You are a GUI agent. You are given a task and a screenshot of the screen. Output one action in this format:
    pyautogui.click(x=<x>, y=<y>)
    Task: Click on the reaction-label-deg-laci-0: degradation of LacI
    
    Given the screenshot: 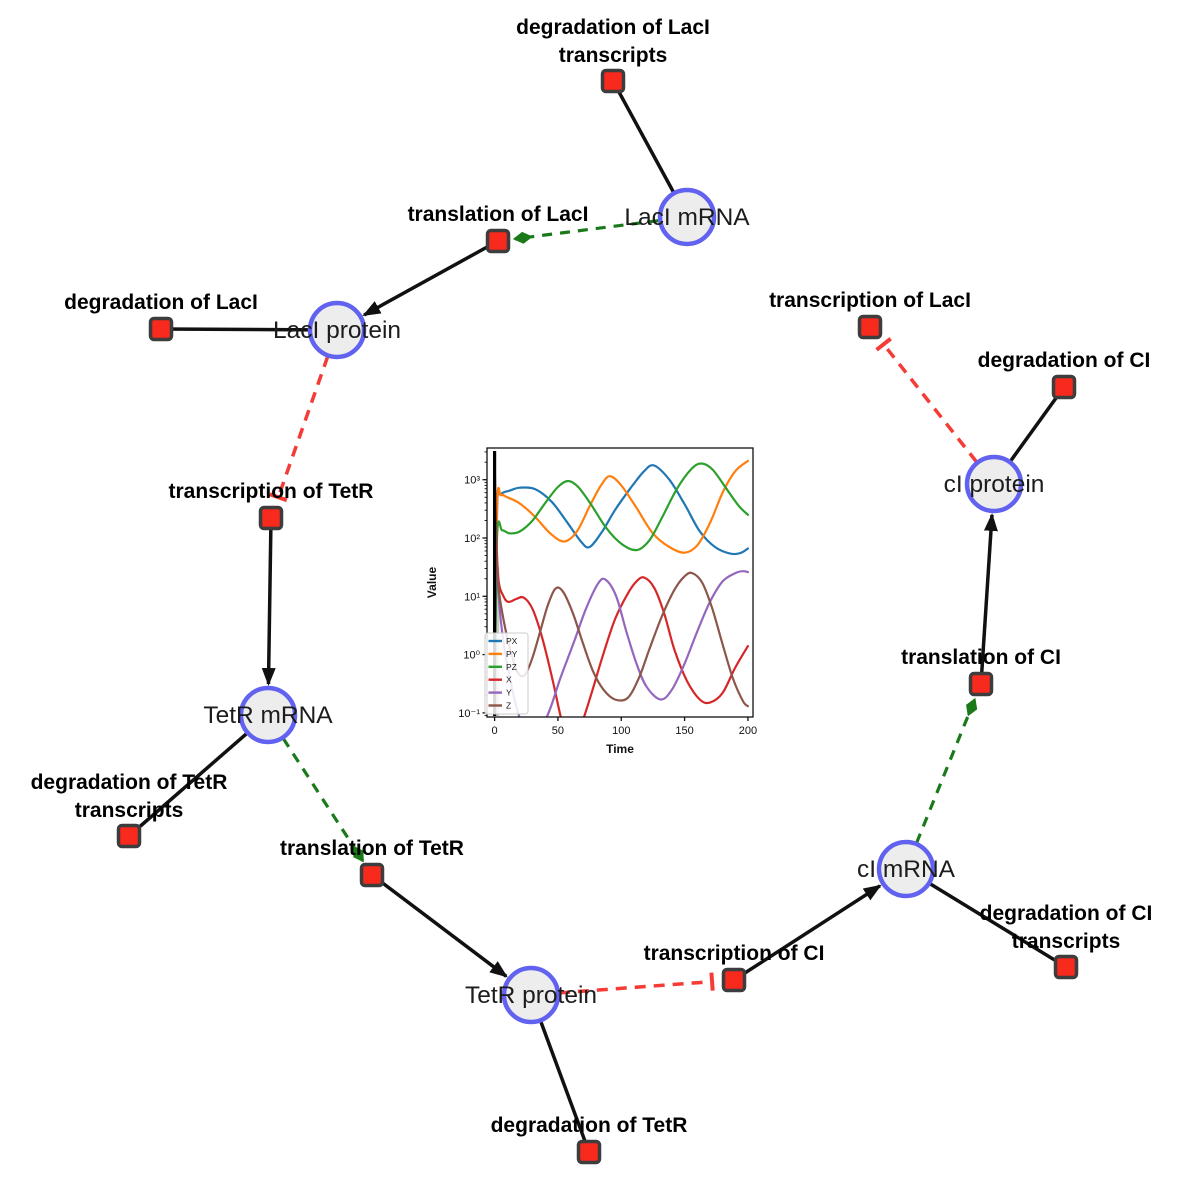 What is the action you would take?
    pyautogui.click(x=161, y=302)
    